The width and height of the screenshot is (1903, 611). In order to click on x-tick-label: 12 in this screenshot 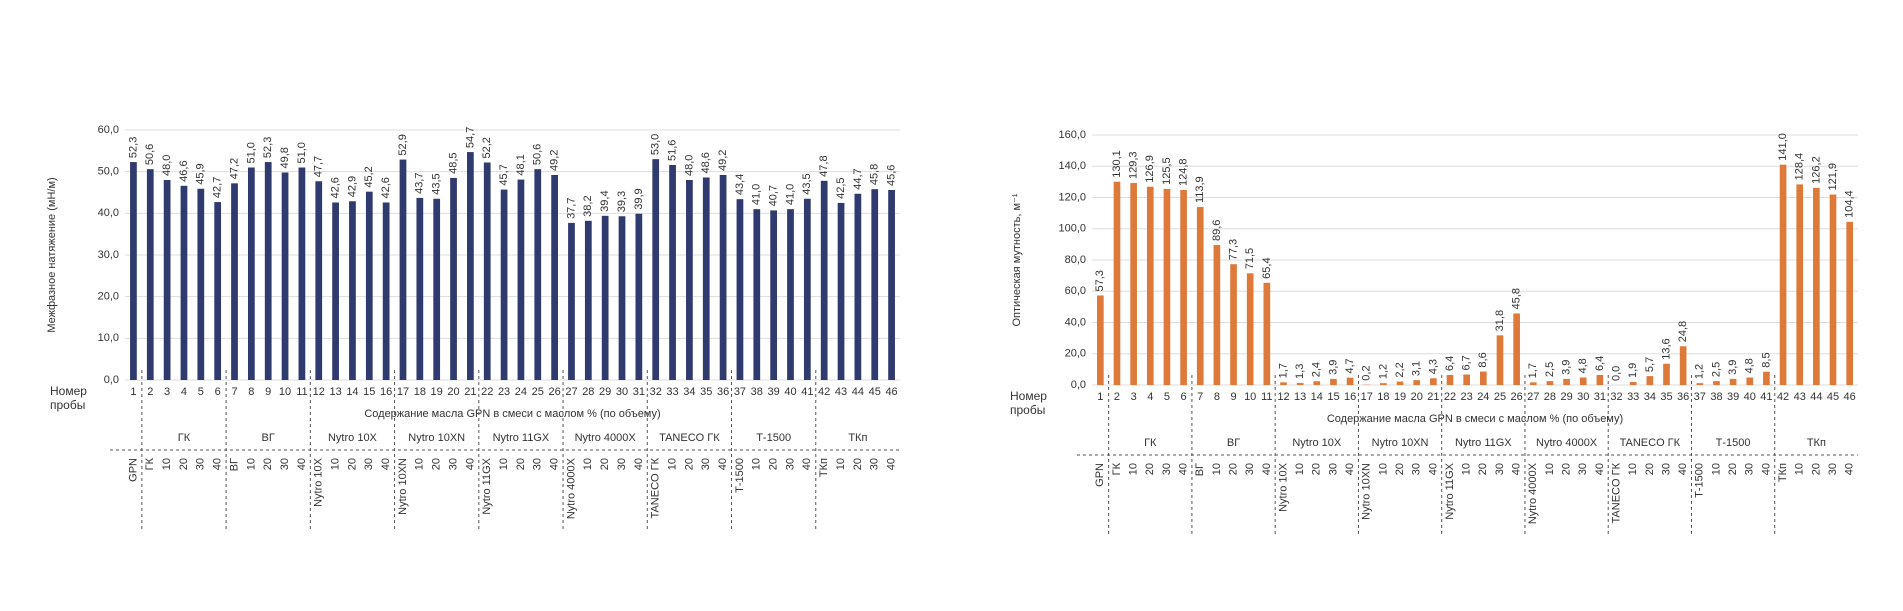, I will do `click(1283, 397)`.